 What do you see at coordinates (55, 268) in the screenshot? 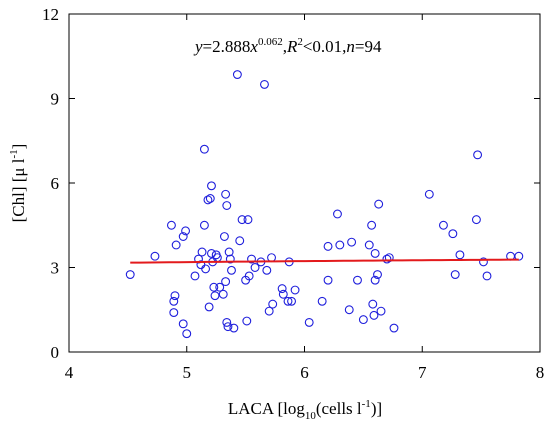
I see `y-tick-label: 3` at bounding box center [55, 268].